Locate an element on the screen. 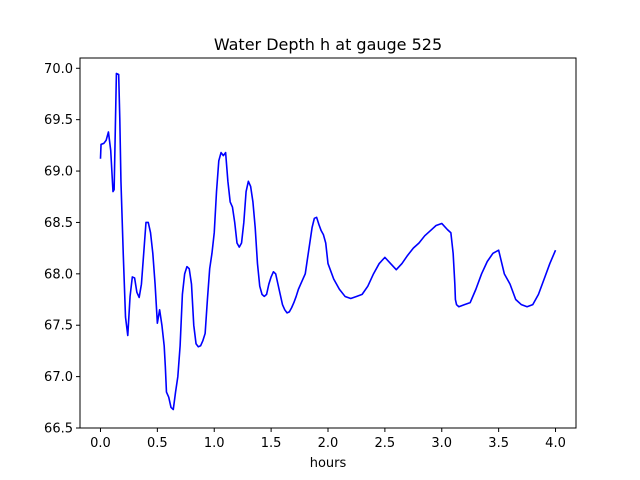  y-tick-label: 67.5 is located at coordinates (58, 326).